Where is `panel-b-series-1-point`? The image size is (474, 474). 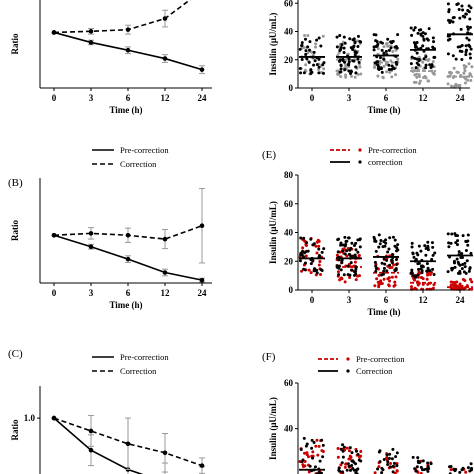 panel-b-series-1-point is located at coordinates (128, 235).